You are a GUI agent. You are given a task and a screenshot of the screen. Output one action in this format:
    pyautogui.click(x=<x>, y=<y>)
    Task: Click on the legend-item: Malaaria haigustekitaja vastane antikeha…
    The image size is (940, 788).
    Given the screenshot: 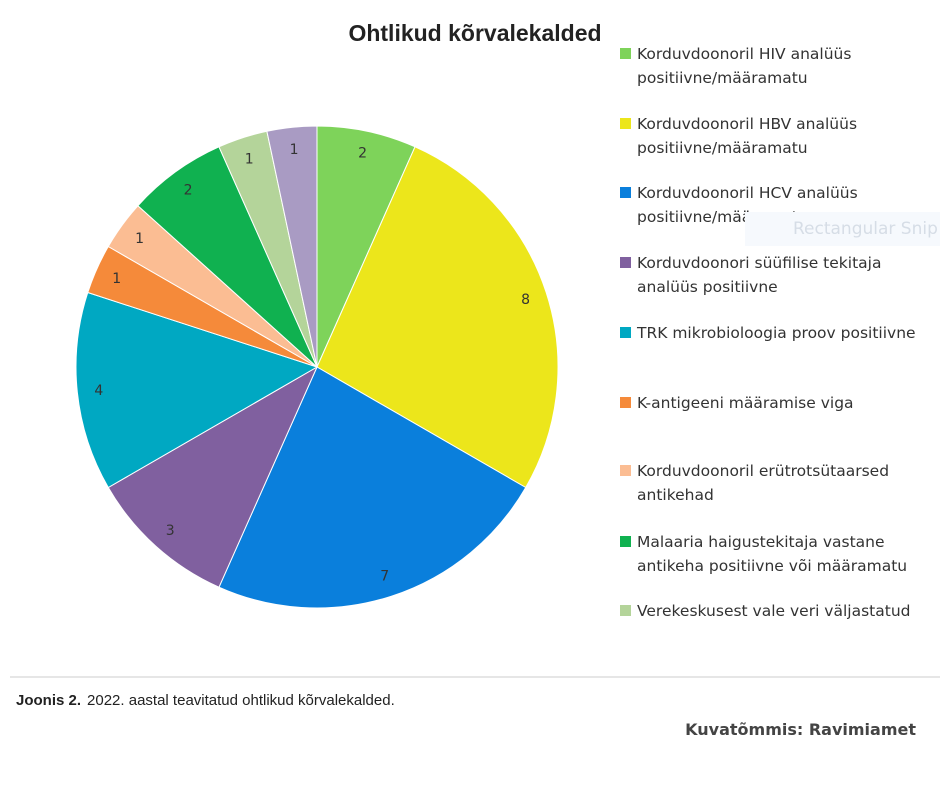 What is the action you would take?
    pyautogui.click(x=773, y=554)
    